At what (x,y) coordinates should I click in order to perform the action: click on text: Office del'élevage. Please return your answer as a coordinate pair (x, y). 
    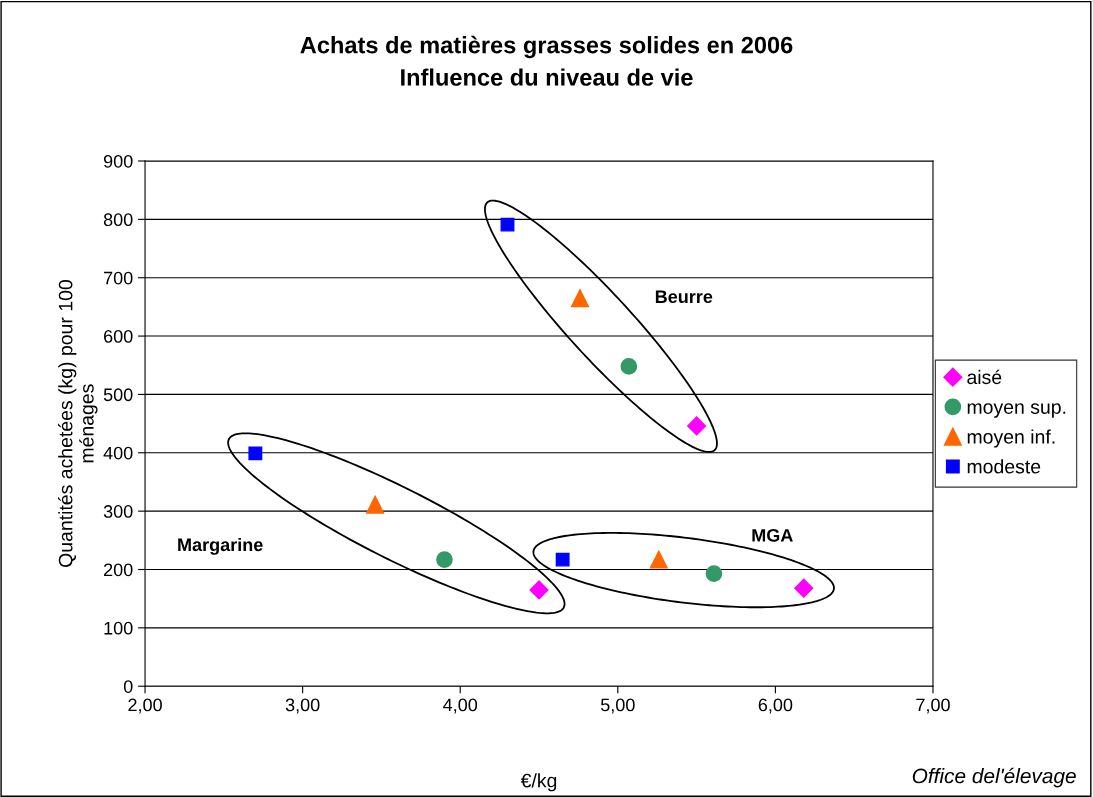
    Looking at the image, I should click on (994, 777).